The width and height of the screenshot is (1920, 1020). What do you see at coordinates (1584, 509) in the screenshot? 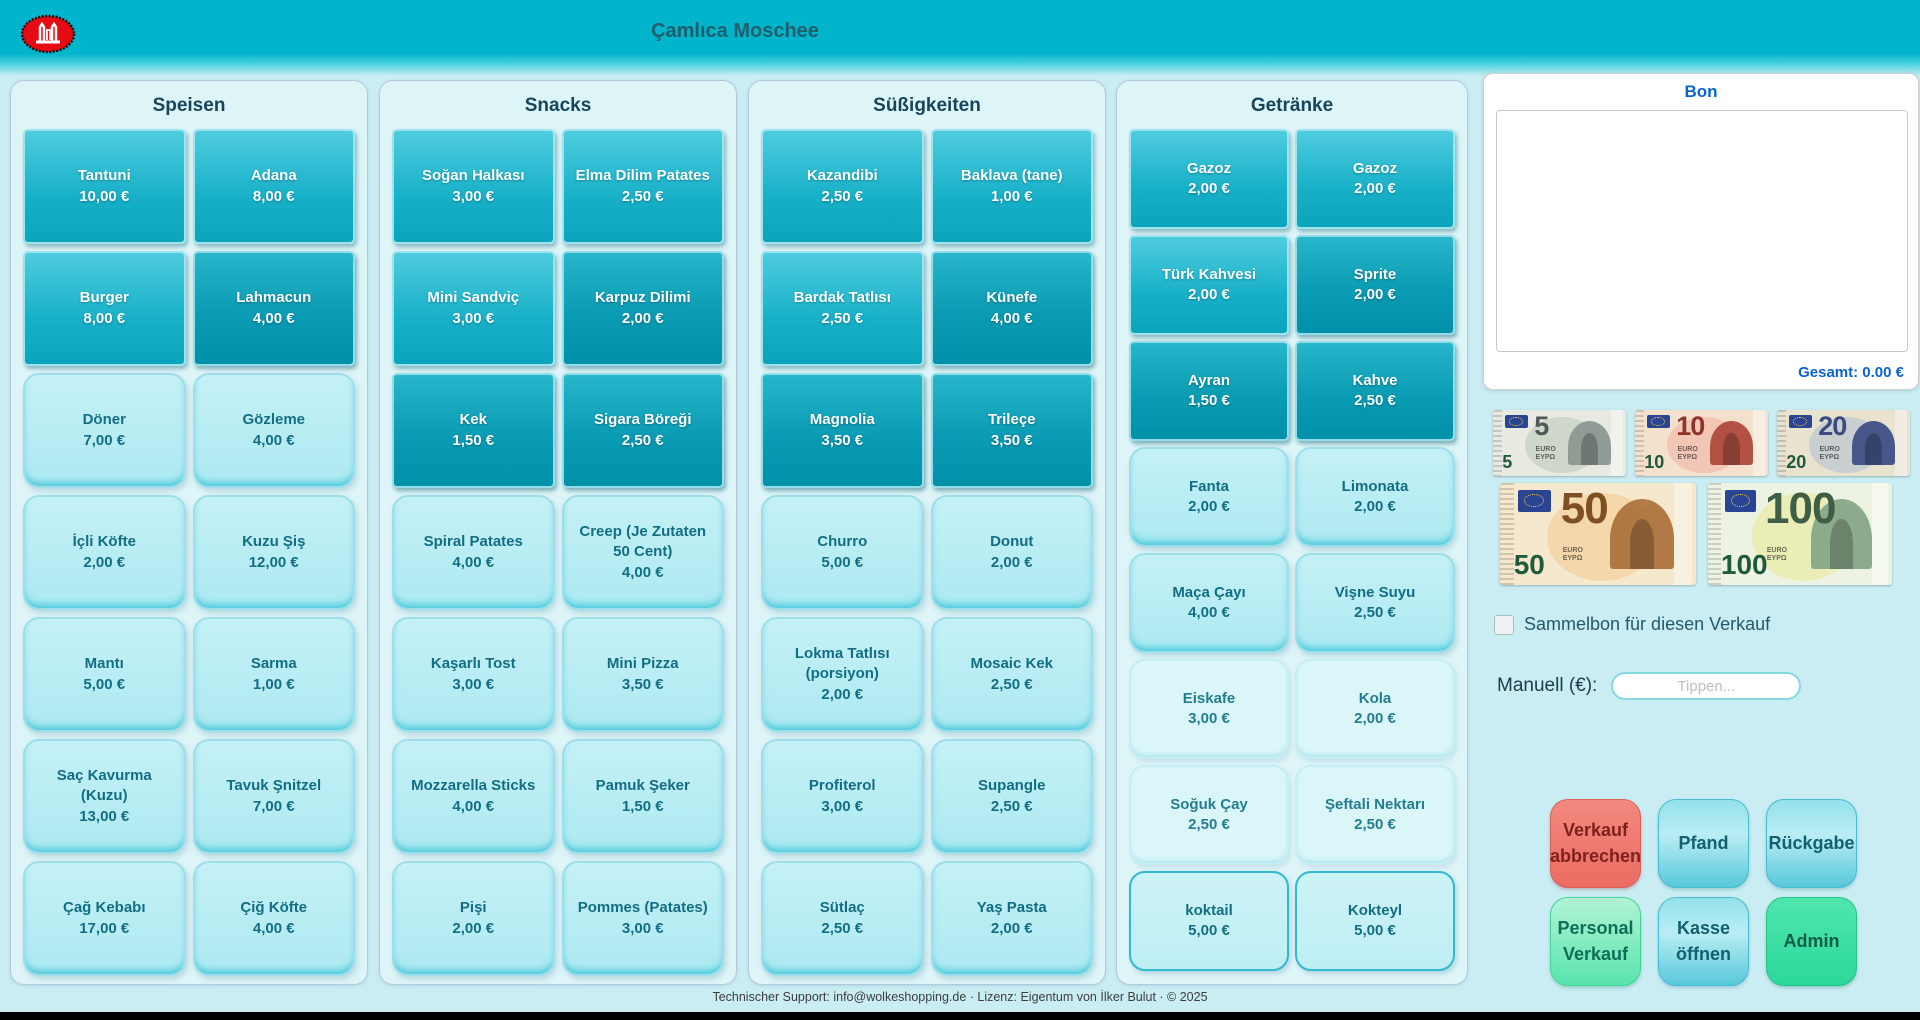
I see `note-big: 50` at bounding box center [1584, 509].